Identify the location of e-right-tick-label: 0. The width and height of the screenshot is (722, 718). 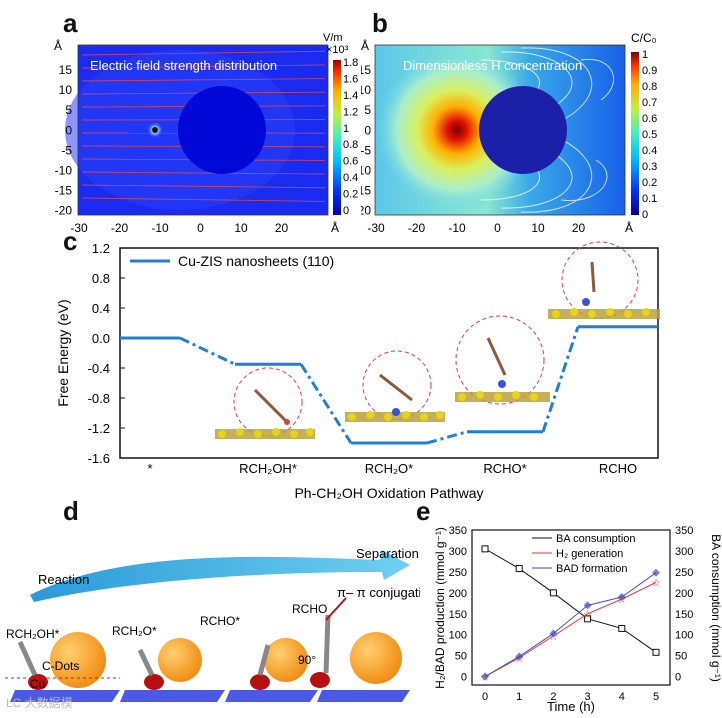
(678, 678).